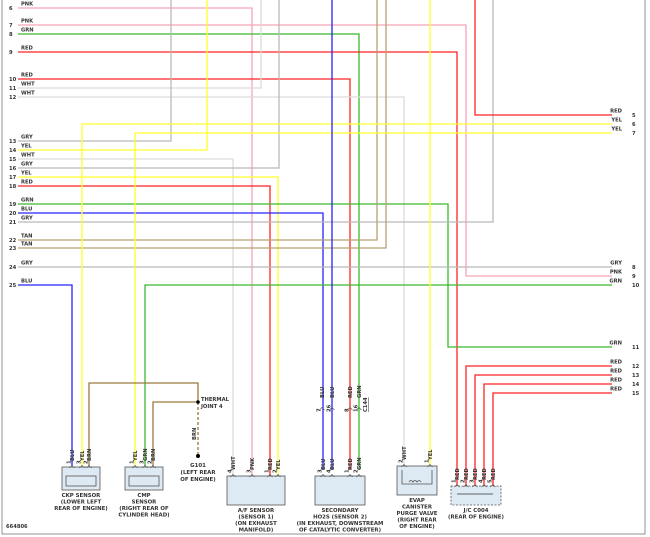 This screenshot has height=537, width=650. What do you see at coordinates (340, 524) in the screenshot?
I see `component-label: (IN EXHAUST, DOWNSTREAM` at bounding box center [340, 524].